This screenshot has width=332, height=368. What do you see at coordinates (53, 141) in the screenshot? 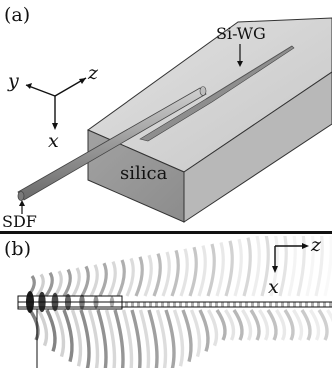
I see `axis-x-label: x` at bounding box center [53, 141].